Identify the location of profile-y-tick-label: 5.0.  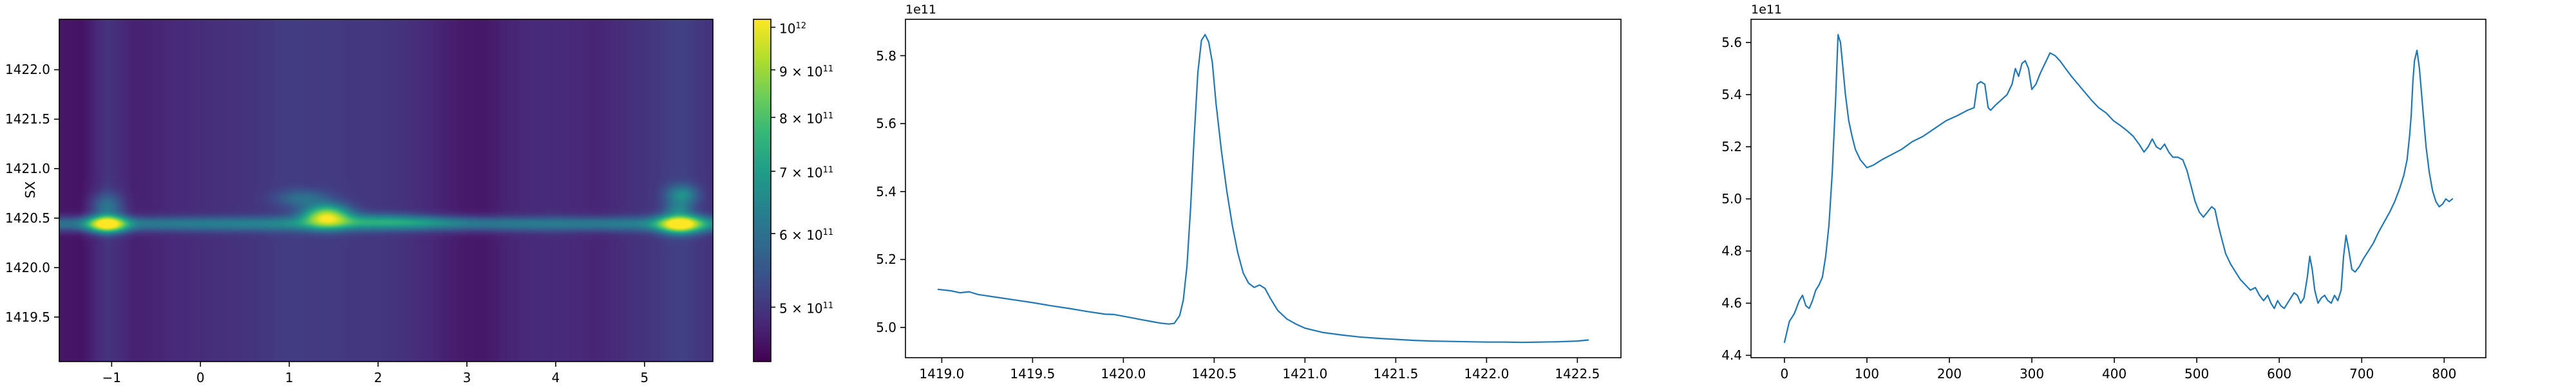
(1731, 199).